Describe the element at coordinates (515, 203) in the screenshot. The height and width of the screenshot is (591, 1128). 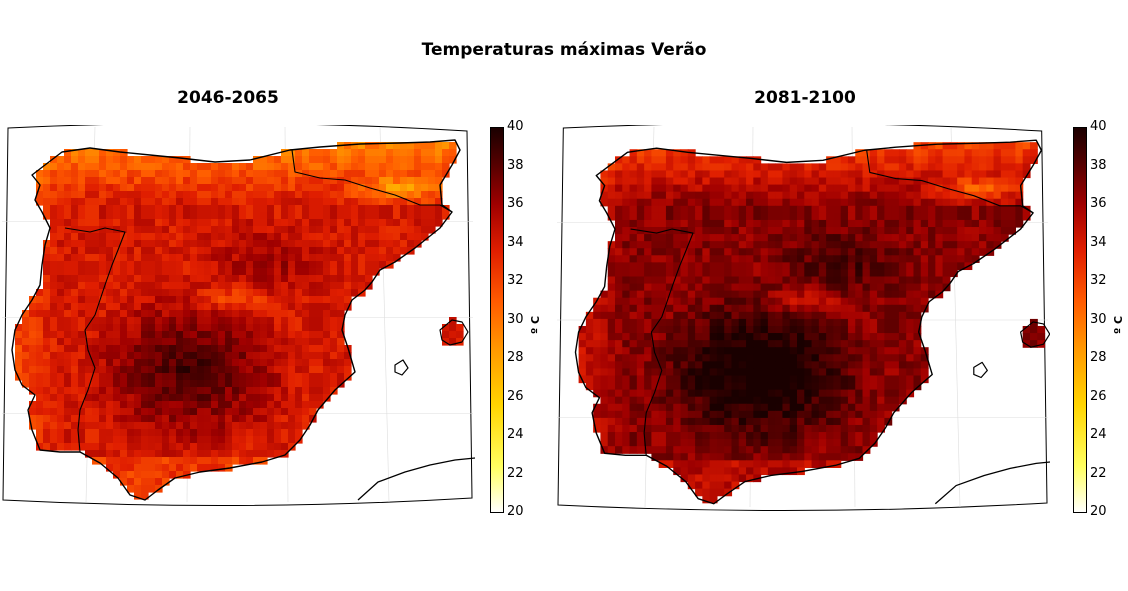
I see `colorbar-left-tick-label: 36` at that location.